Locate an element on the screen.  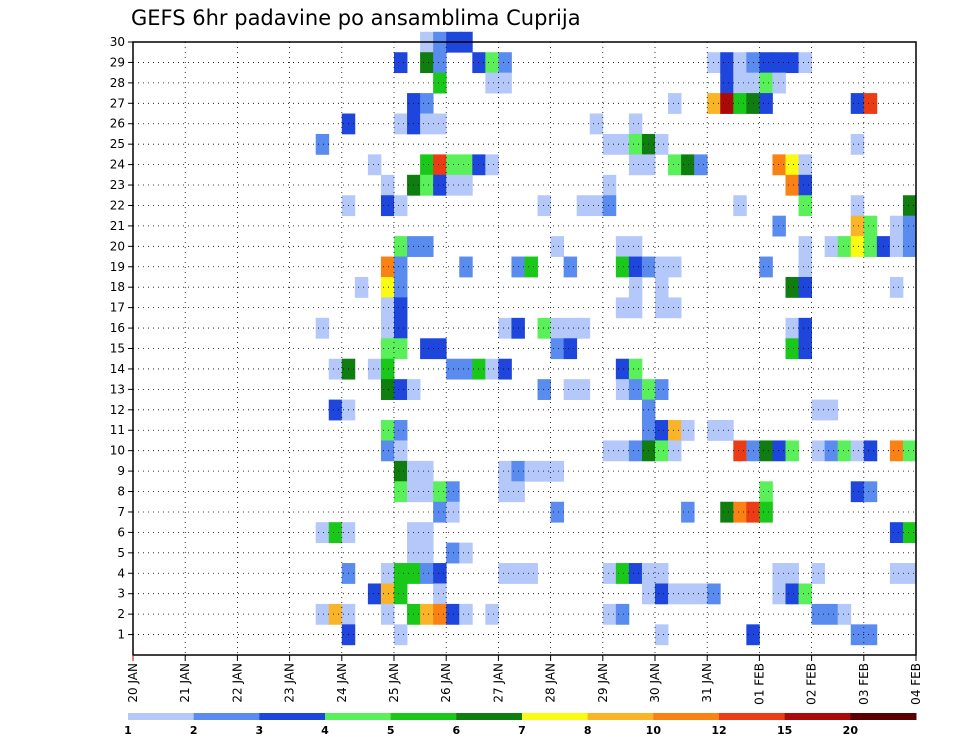
y-tick-label: 21 is located at coordinates (117, 226).